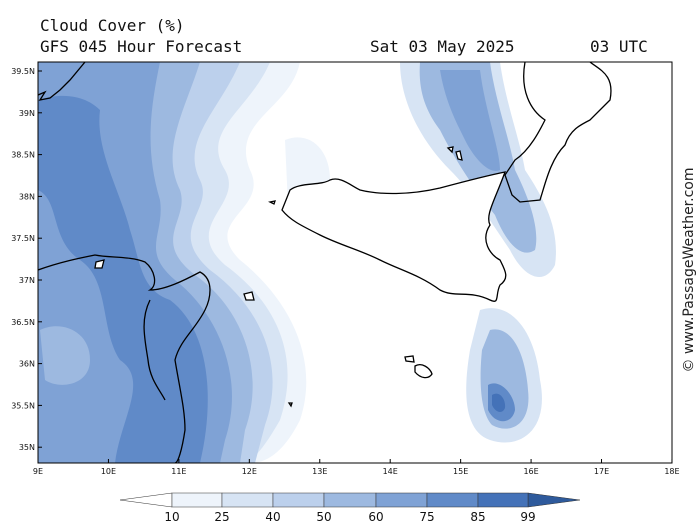 Image resolution: width=700 pixels, height=525 pixels. What do you see at coordinates (27, 113) in the screenshot?
I see `lat-label: 39N` at bounding box center [27, 113].